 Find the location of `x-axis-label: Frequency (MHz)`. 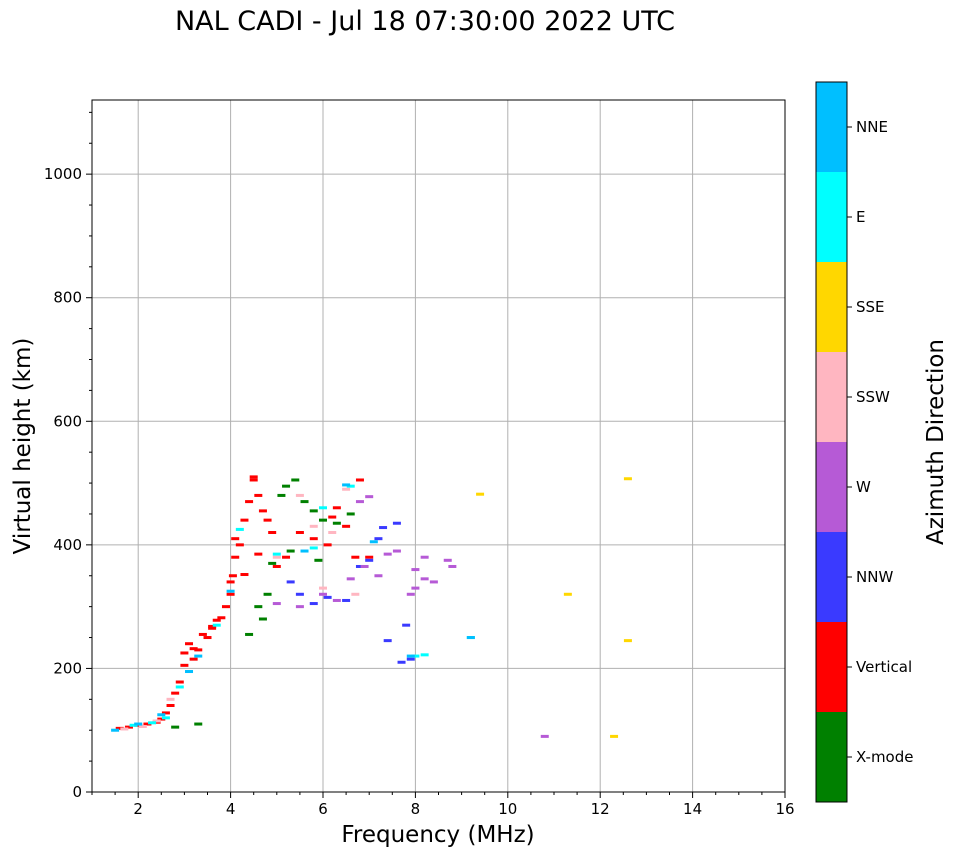

x-axis-label: Frequency (MHz) is located at coordinates (437, 835).